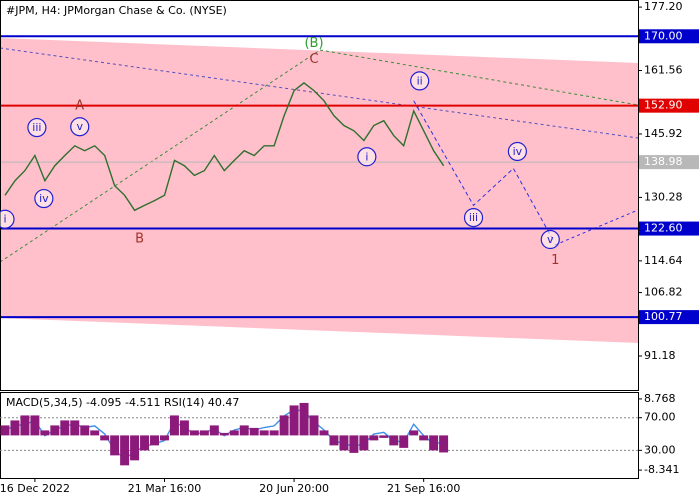 This screenshot has width=700, height=500. What do you see at coordinates (423, 488) in the screenshot?
I see `x-tick-label: 21 Sep 16:00` at bounding box center [423, 488].